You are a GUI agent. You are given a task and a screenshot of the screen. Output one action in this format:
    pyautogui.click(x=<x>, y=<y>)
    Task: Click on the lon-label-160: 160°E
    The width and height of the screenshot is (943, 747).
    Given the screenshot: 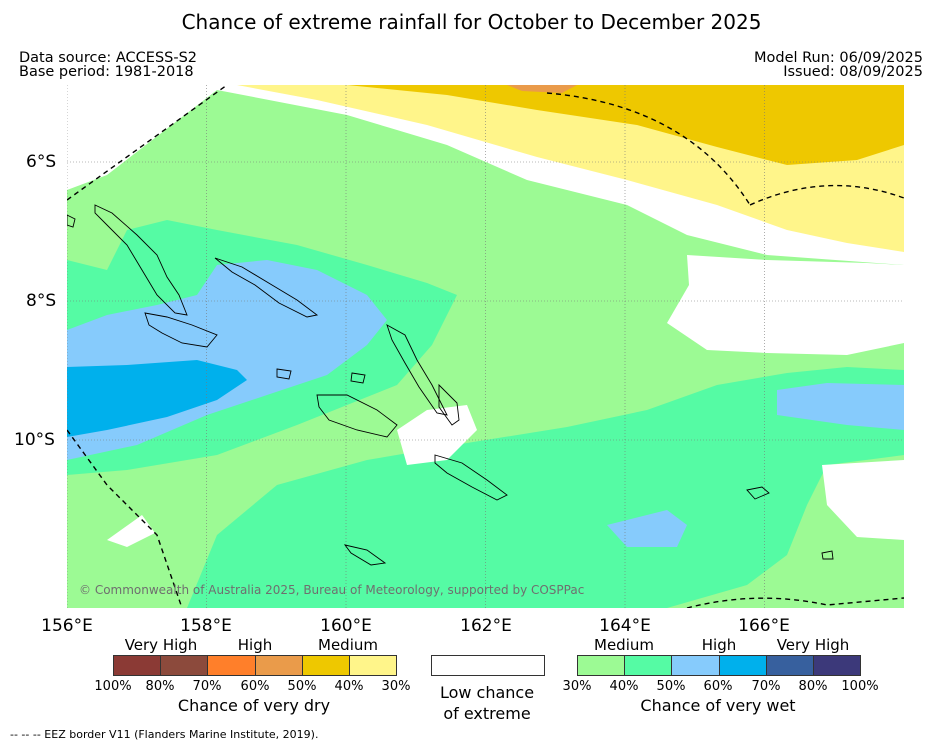 What is the action you would take?
    pyautogui.click(x=346, y=626)
    